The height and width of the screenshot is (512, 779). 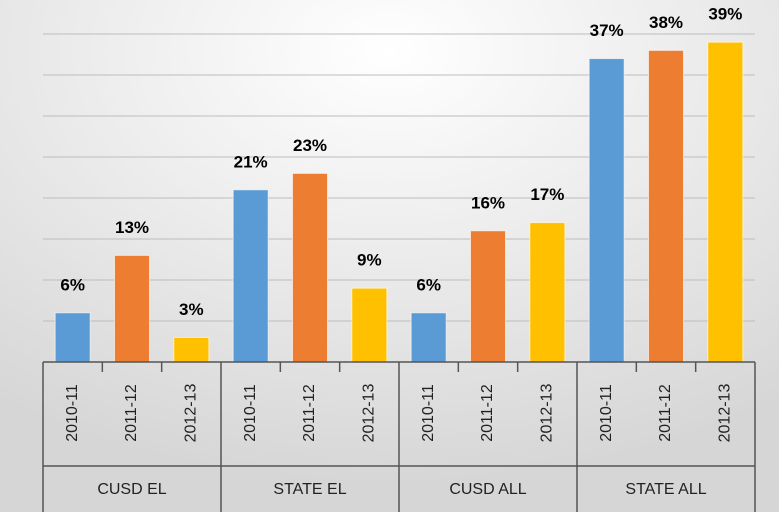 I want to click on category-label: STATE EL, so click(x=309, y=489).